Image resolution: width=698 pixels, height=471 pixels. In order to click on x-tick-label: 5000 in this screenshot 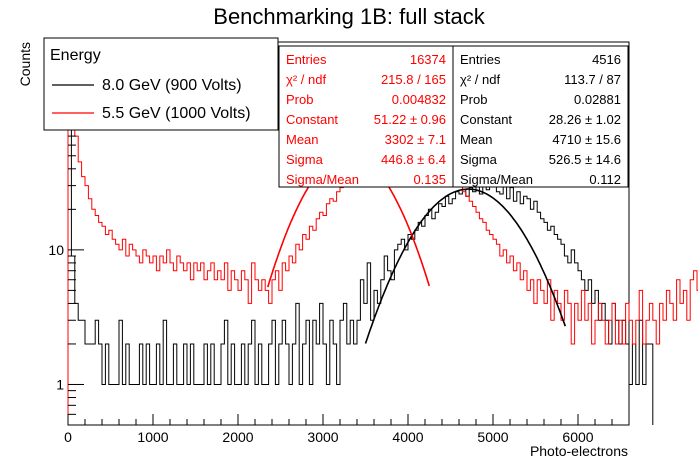, I will do `click(492, 437)`.